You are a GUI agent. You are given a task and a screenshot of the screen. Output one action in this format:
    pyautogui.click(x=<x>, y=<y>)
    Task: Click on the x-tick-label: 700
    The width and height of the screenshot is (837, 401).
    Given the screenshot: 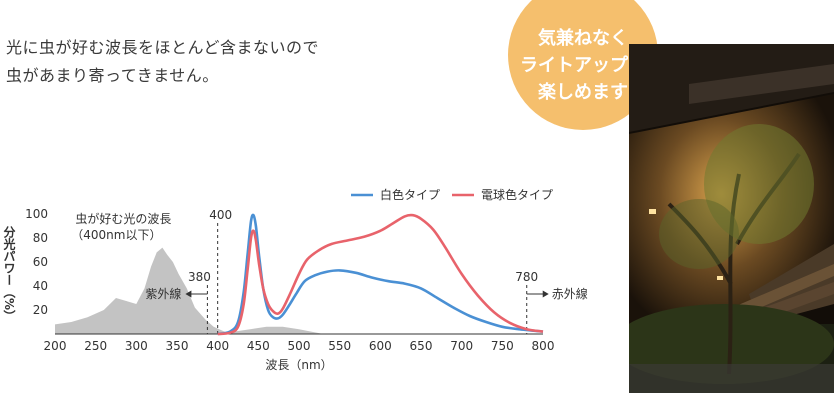 What is the action you would take?
    pyautogui.click(x=461, y=346)
    